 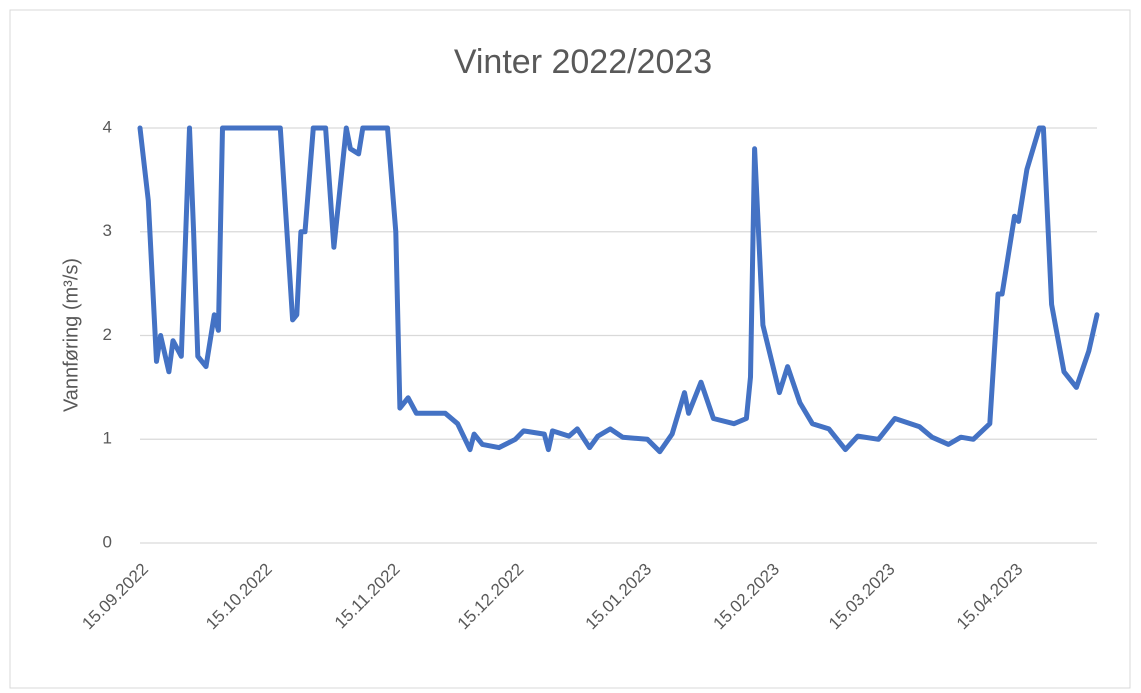 What do you see at coordinates (583, 62) in the screenshot?
I see `chart-title: Vinter 2022/2023` at bounding box center [583, 62].